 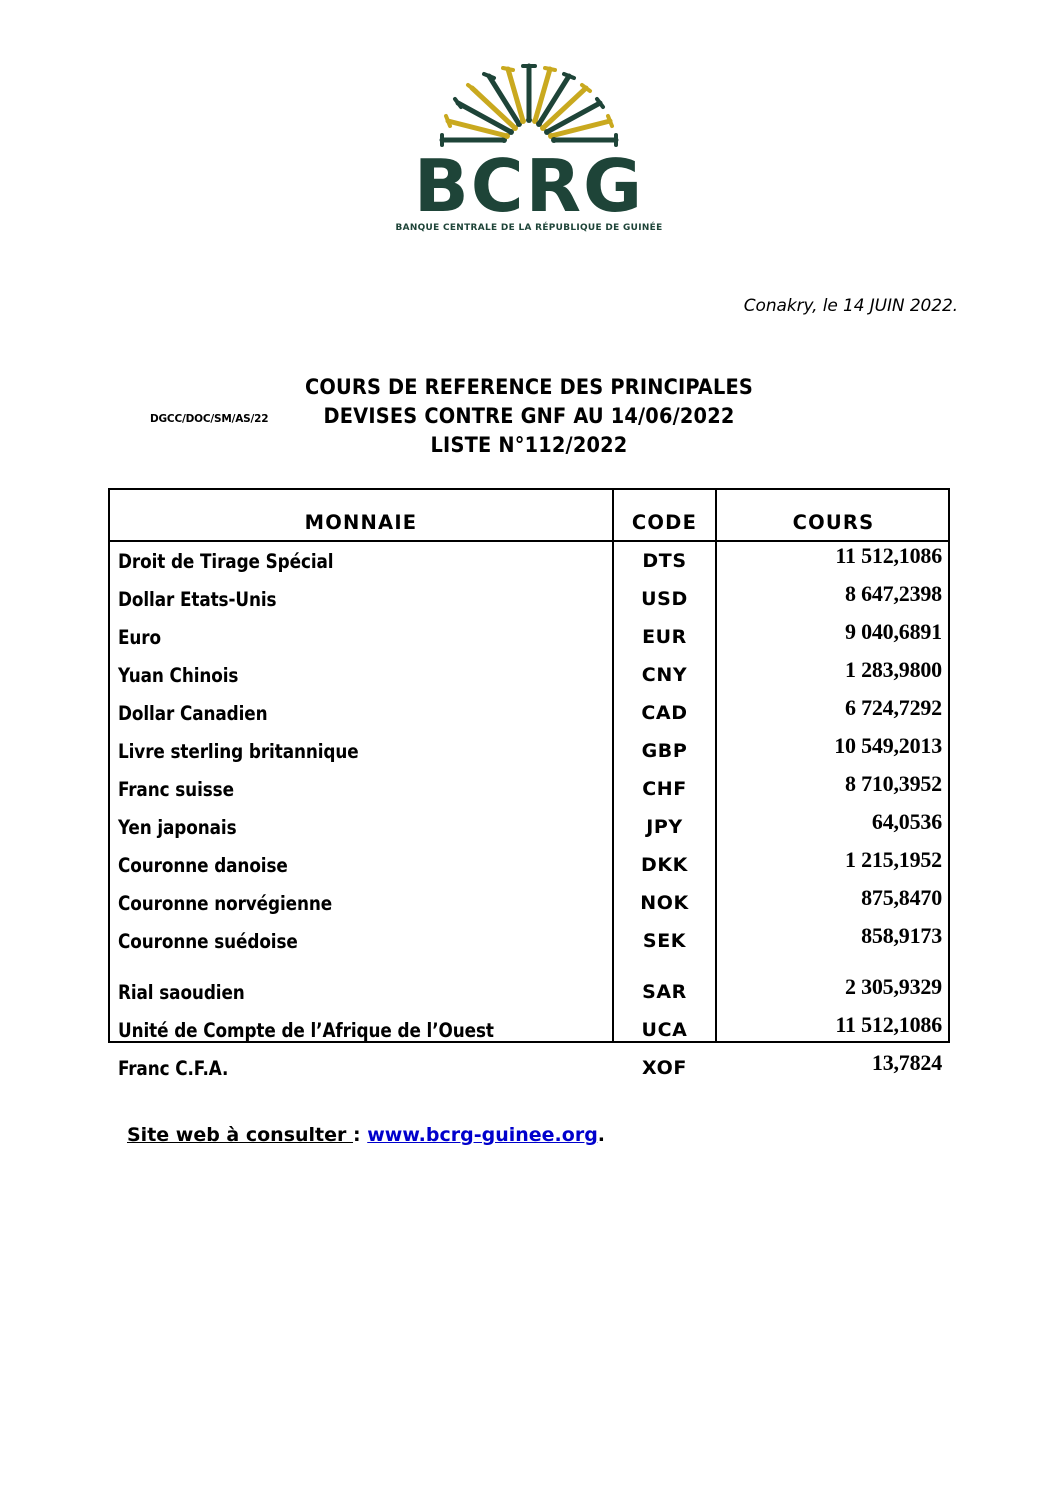 I want to click on cell-cours: 13,7824, so click(x=906, y=1062).